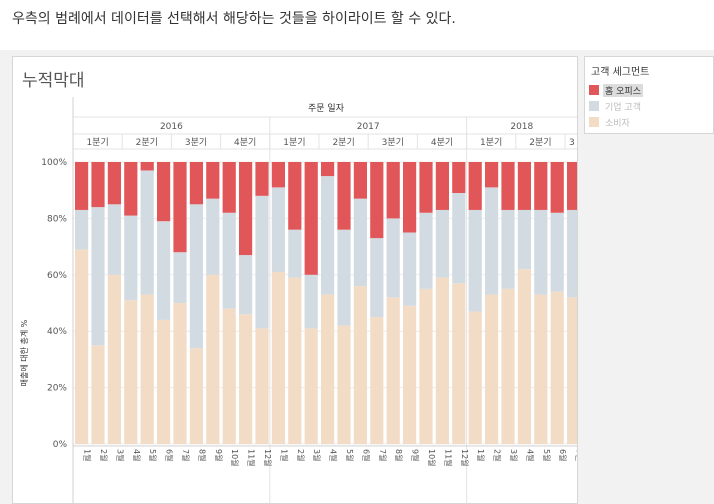  I want to click on y-tick-label: 80%, so click(57, 219).